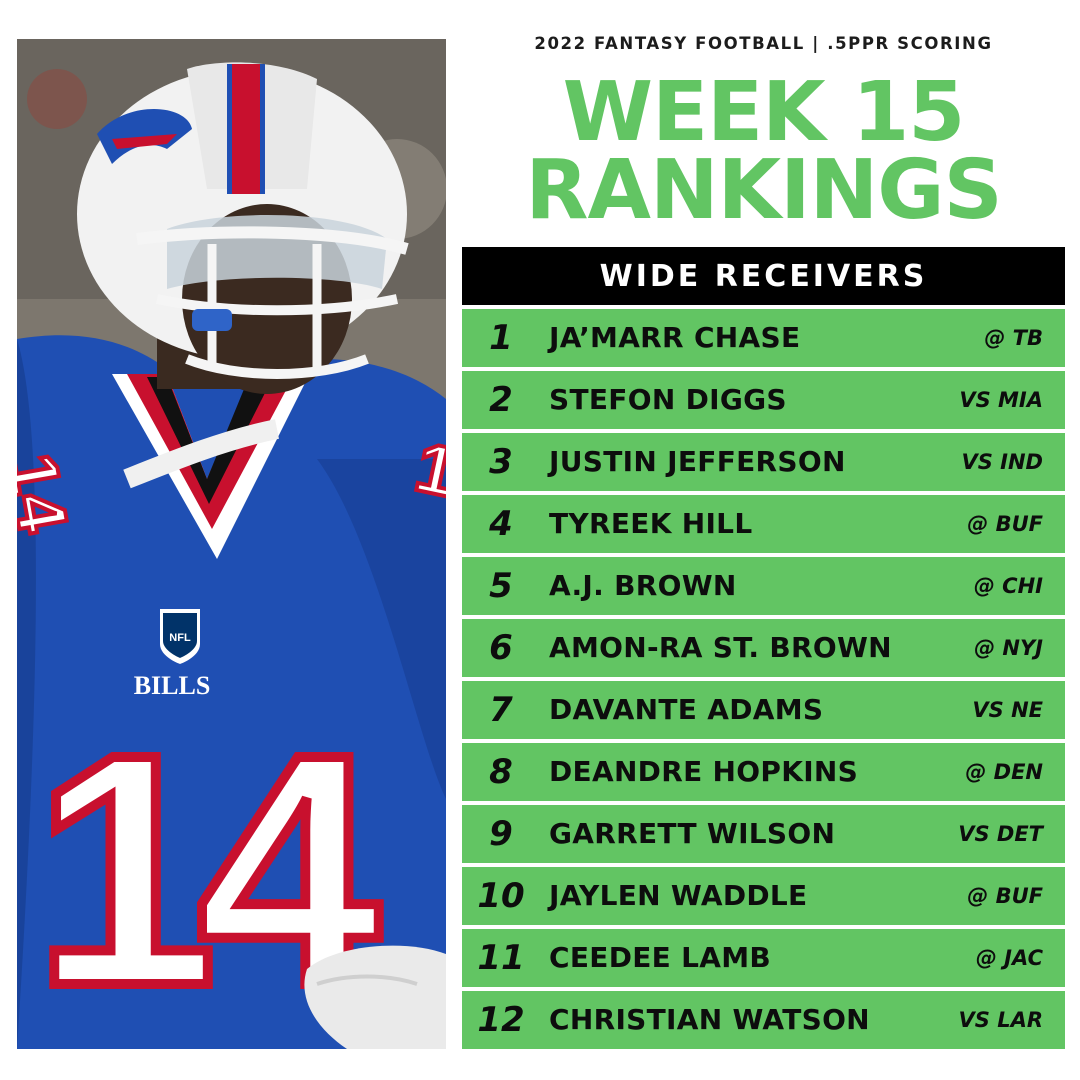  What do you see at coordinates (1000, 834) in the screenshot?
I see `matchup: VS DET` at bounding box center [1000, 834].